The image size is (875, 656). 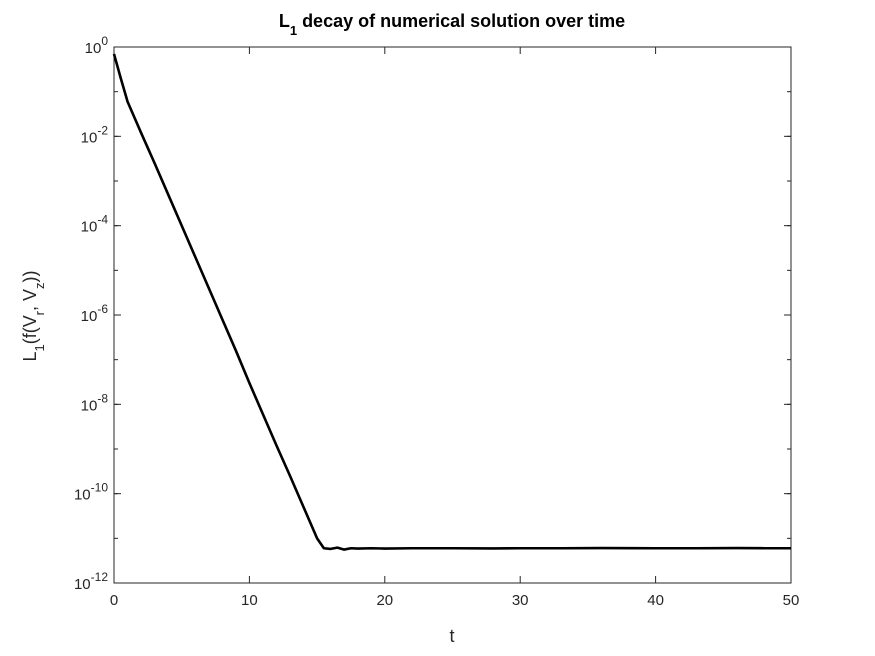 I want to click on x-tick-label: 50, so click(x=791, y=600).